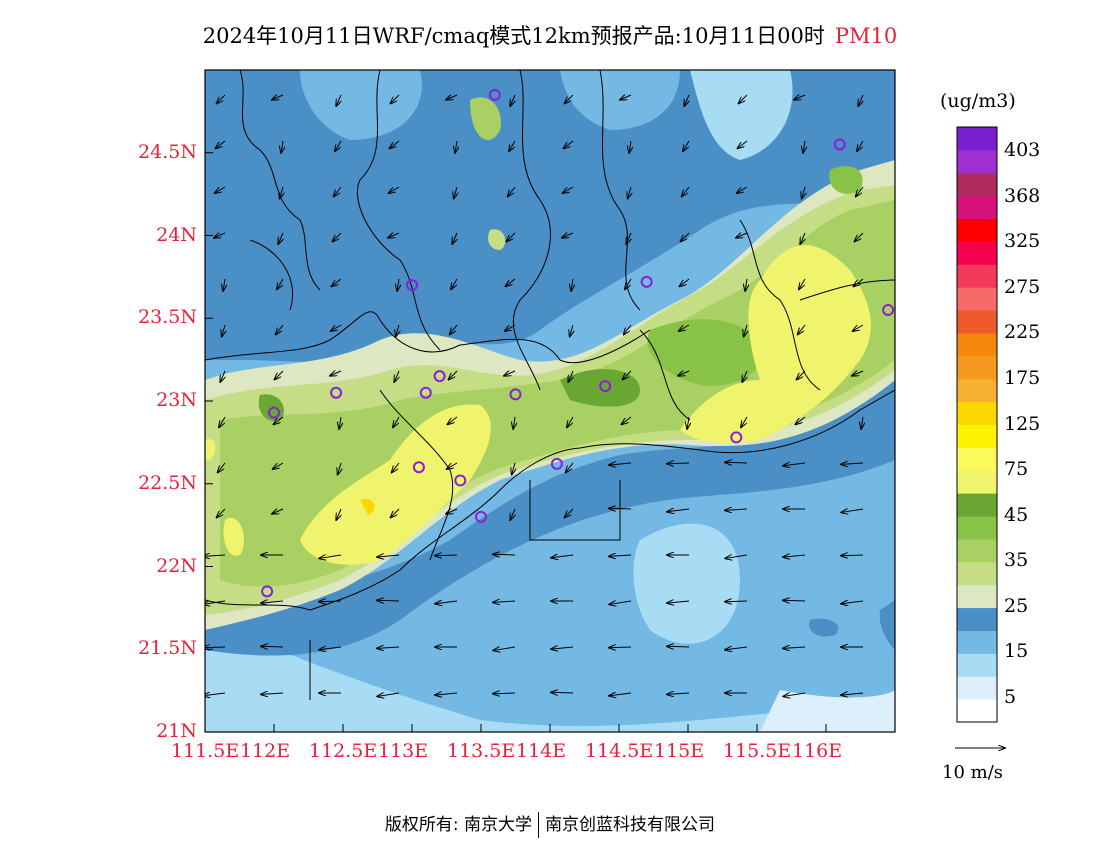  What do you see at coordinates (481, 751) in the screenshot?
I see `lon-tick-label: 113.5E` at bounding box center [481, 751].